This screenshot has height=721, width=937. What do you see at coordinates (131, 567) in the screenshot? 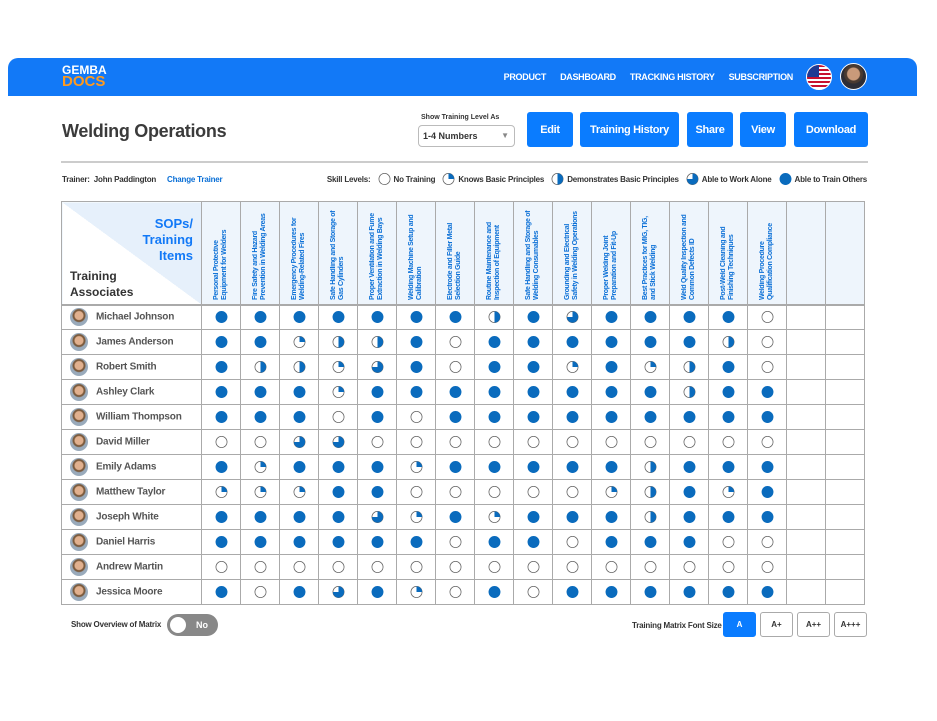
I see `associate-name: Andrew Martin` at bounding box center [131, 567].